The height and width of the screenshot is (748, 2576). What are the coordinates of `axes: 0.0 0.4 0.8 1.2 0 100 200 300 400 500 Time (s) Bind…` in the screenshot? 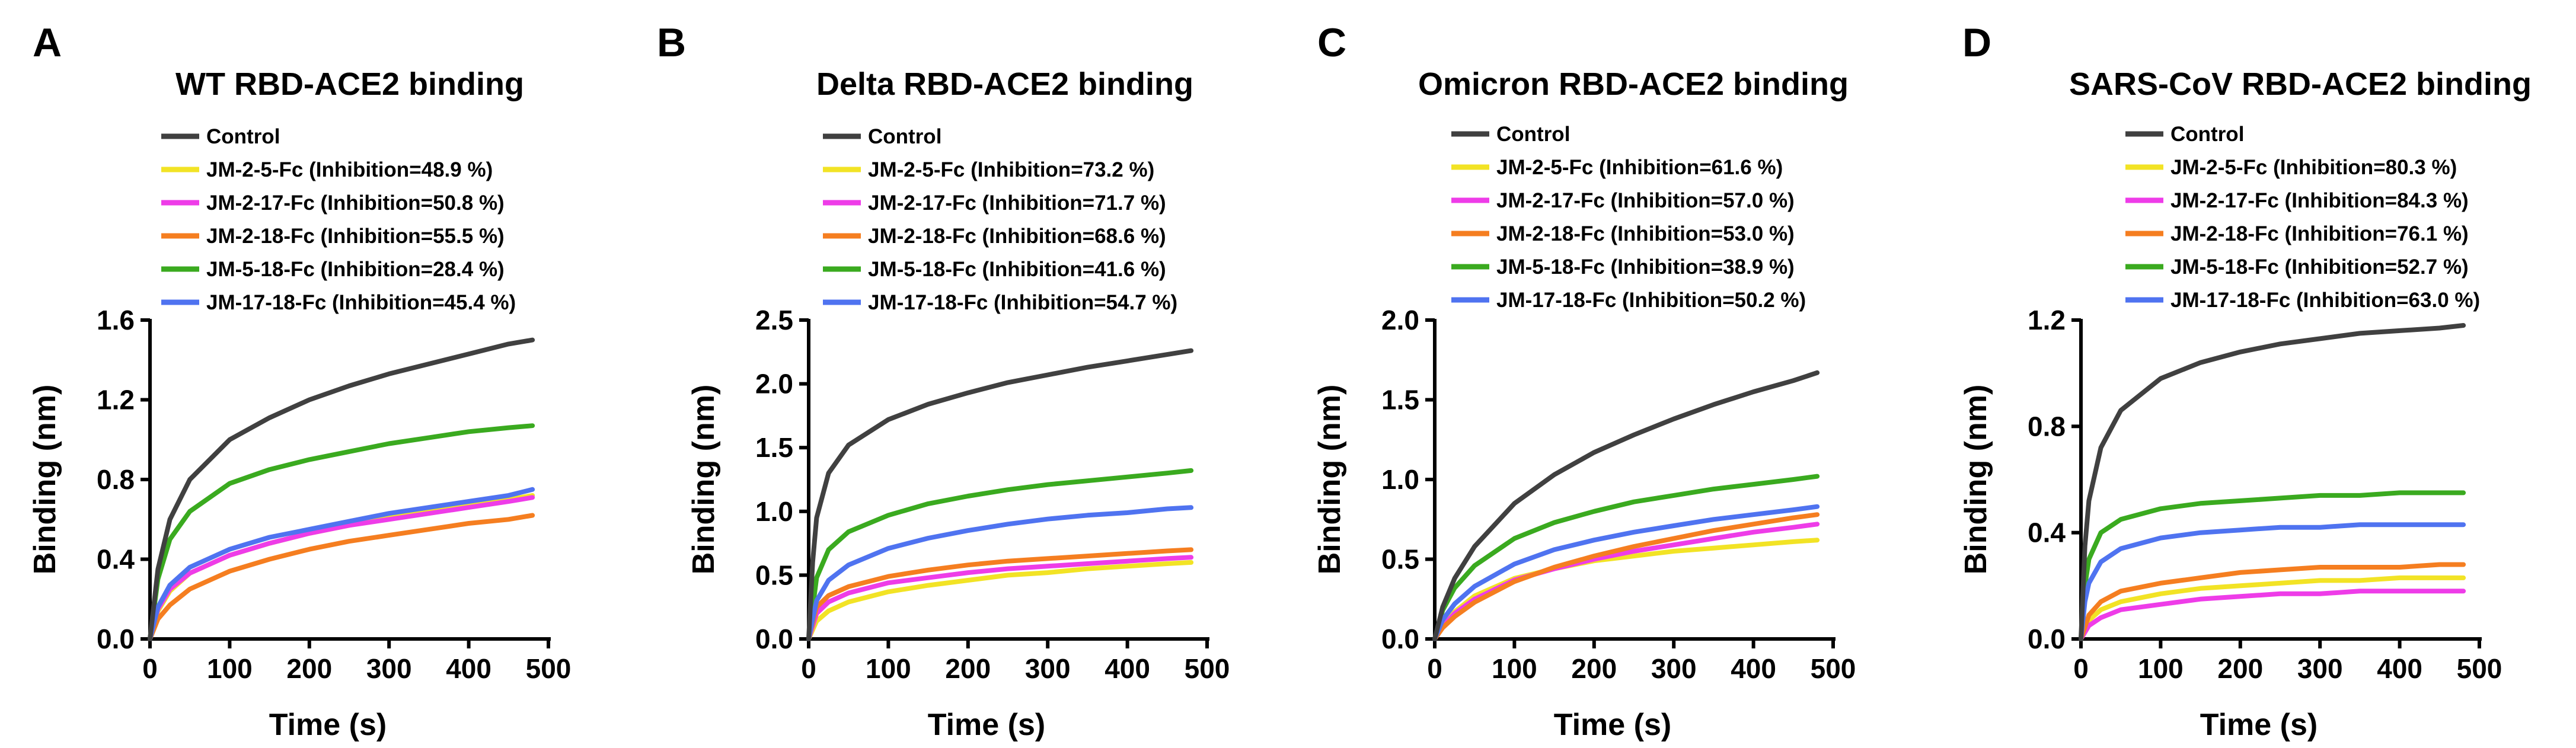 It's located at (2230, 523).